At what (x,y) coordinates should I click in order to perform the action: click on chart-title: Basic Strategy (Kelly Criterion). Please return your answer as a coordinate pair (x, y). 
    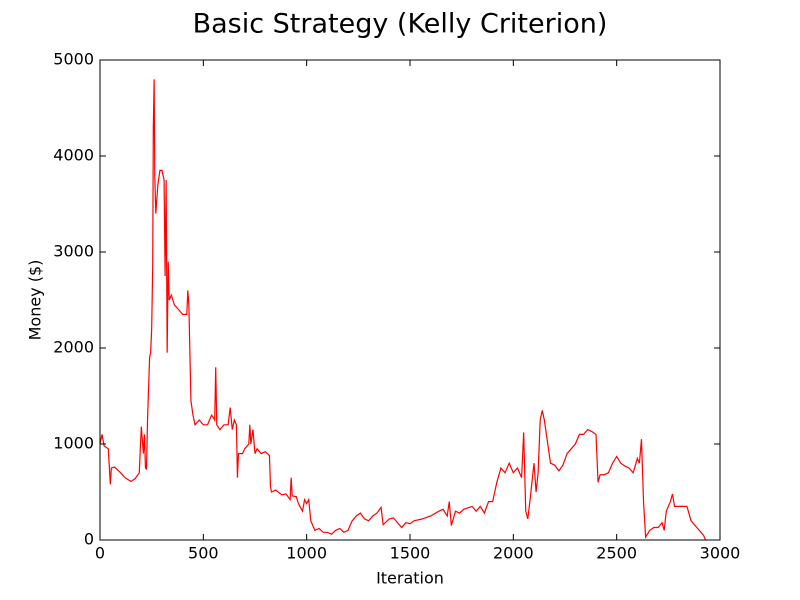
    Looking at the image, I should click on (400, 24).